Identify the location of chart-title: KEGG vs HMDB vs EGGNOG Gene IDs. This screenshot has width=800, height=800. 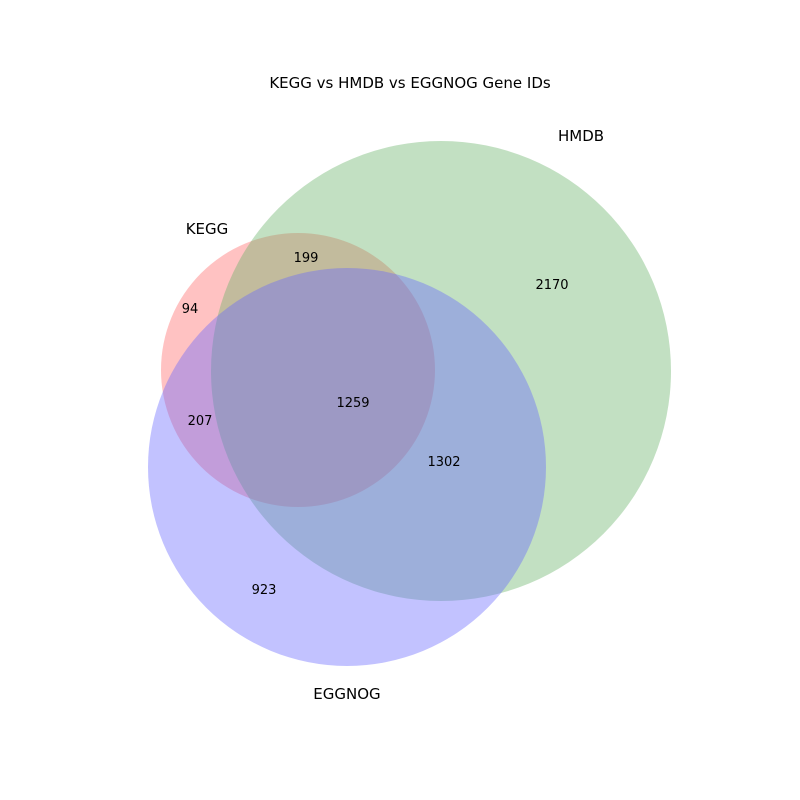
(410, 83).